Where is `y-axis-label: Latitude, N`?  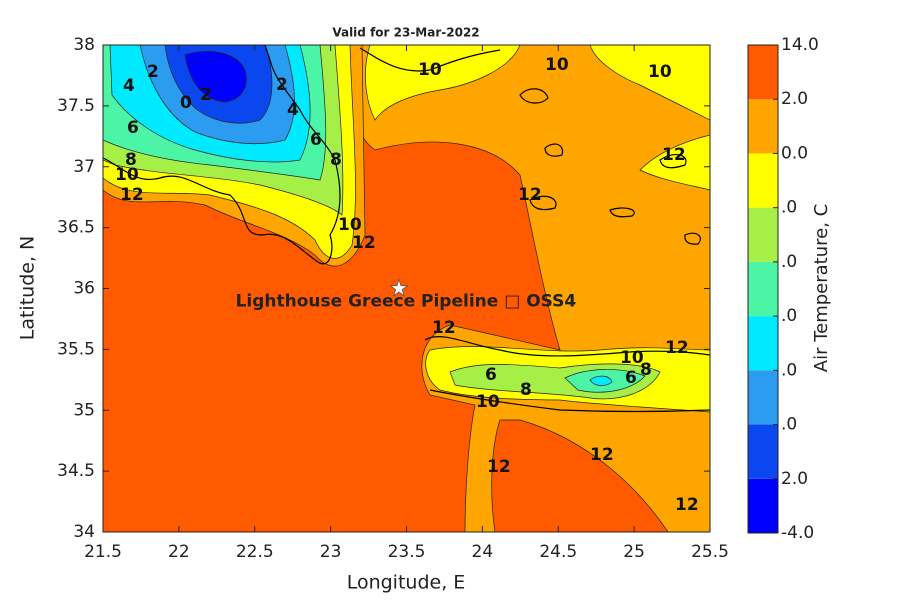 y-axis-label: Latitude, N is located at coordinates (28, 288).